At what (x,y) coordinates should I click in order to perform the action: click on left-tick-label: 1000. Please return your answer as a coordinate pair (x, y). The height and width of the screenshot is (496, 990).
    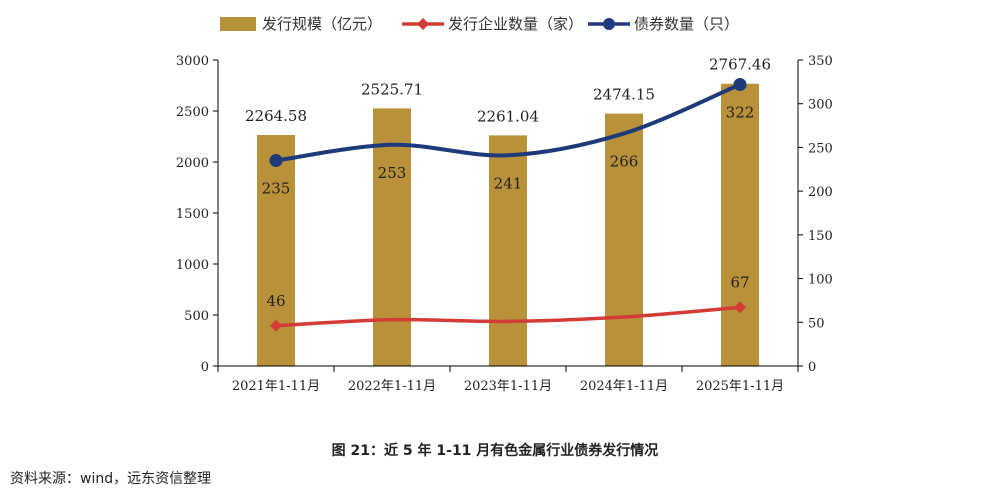
    Looking at the image, I should click on (192, 265).